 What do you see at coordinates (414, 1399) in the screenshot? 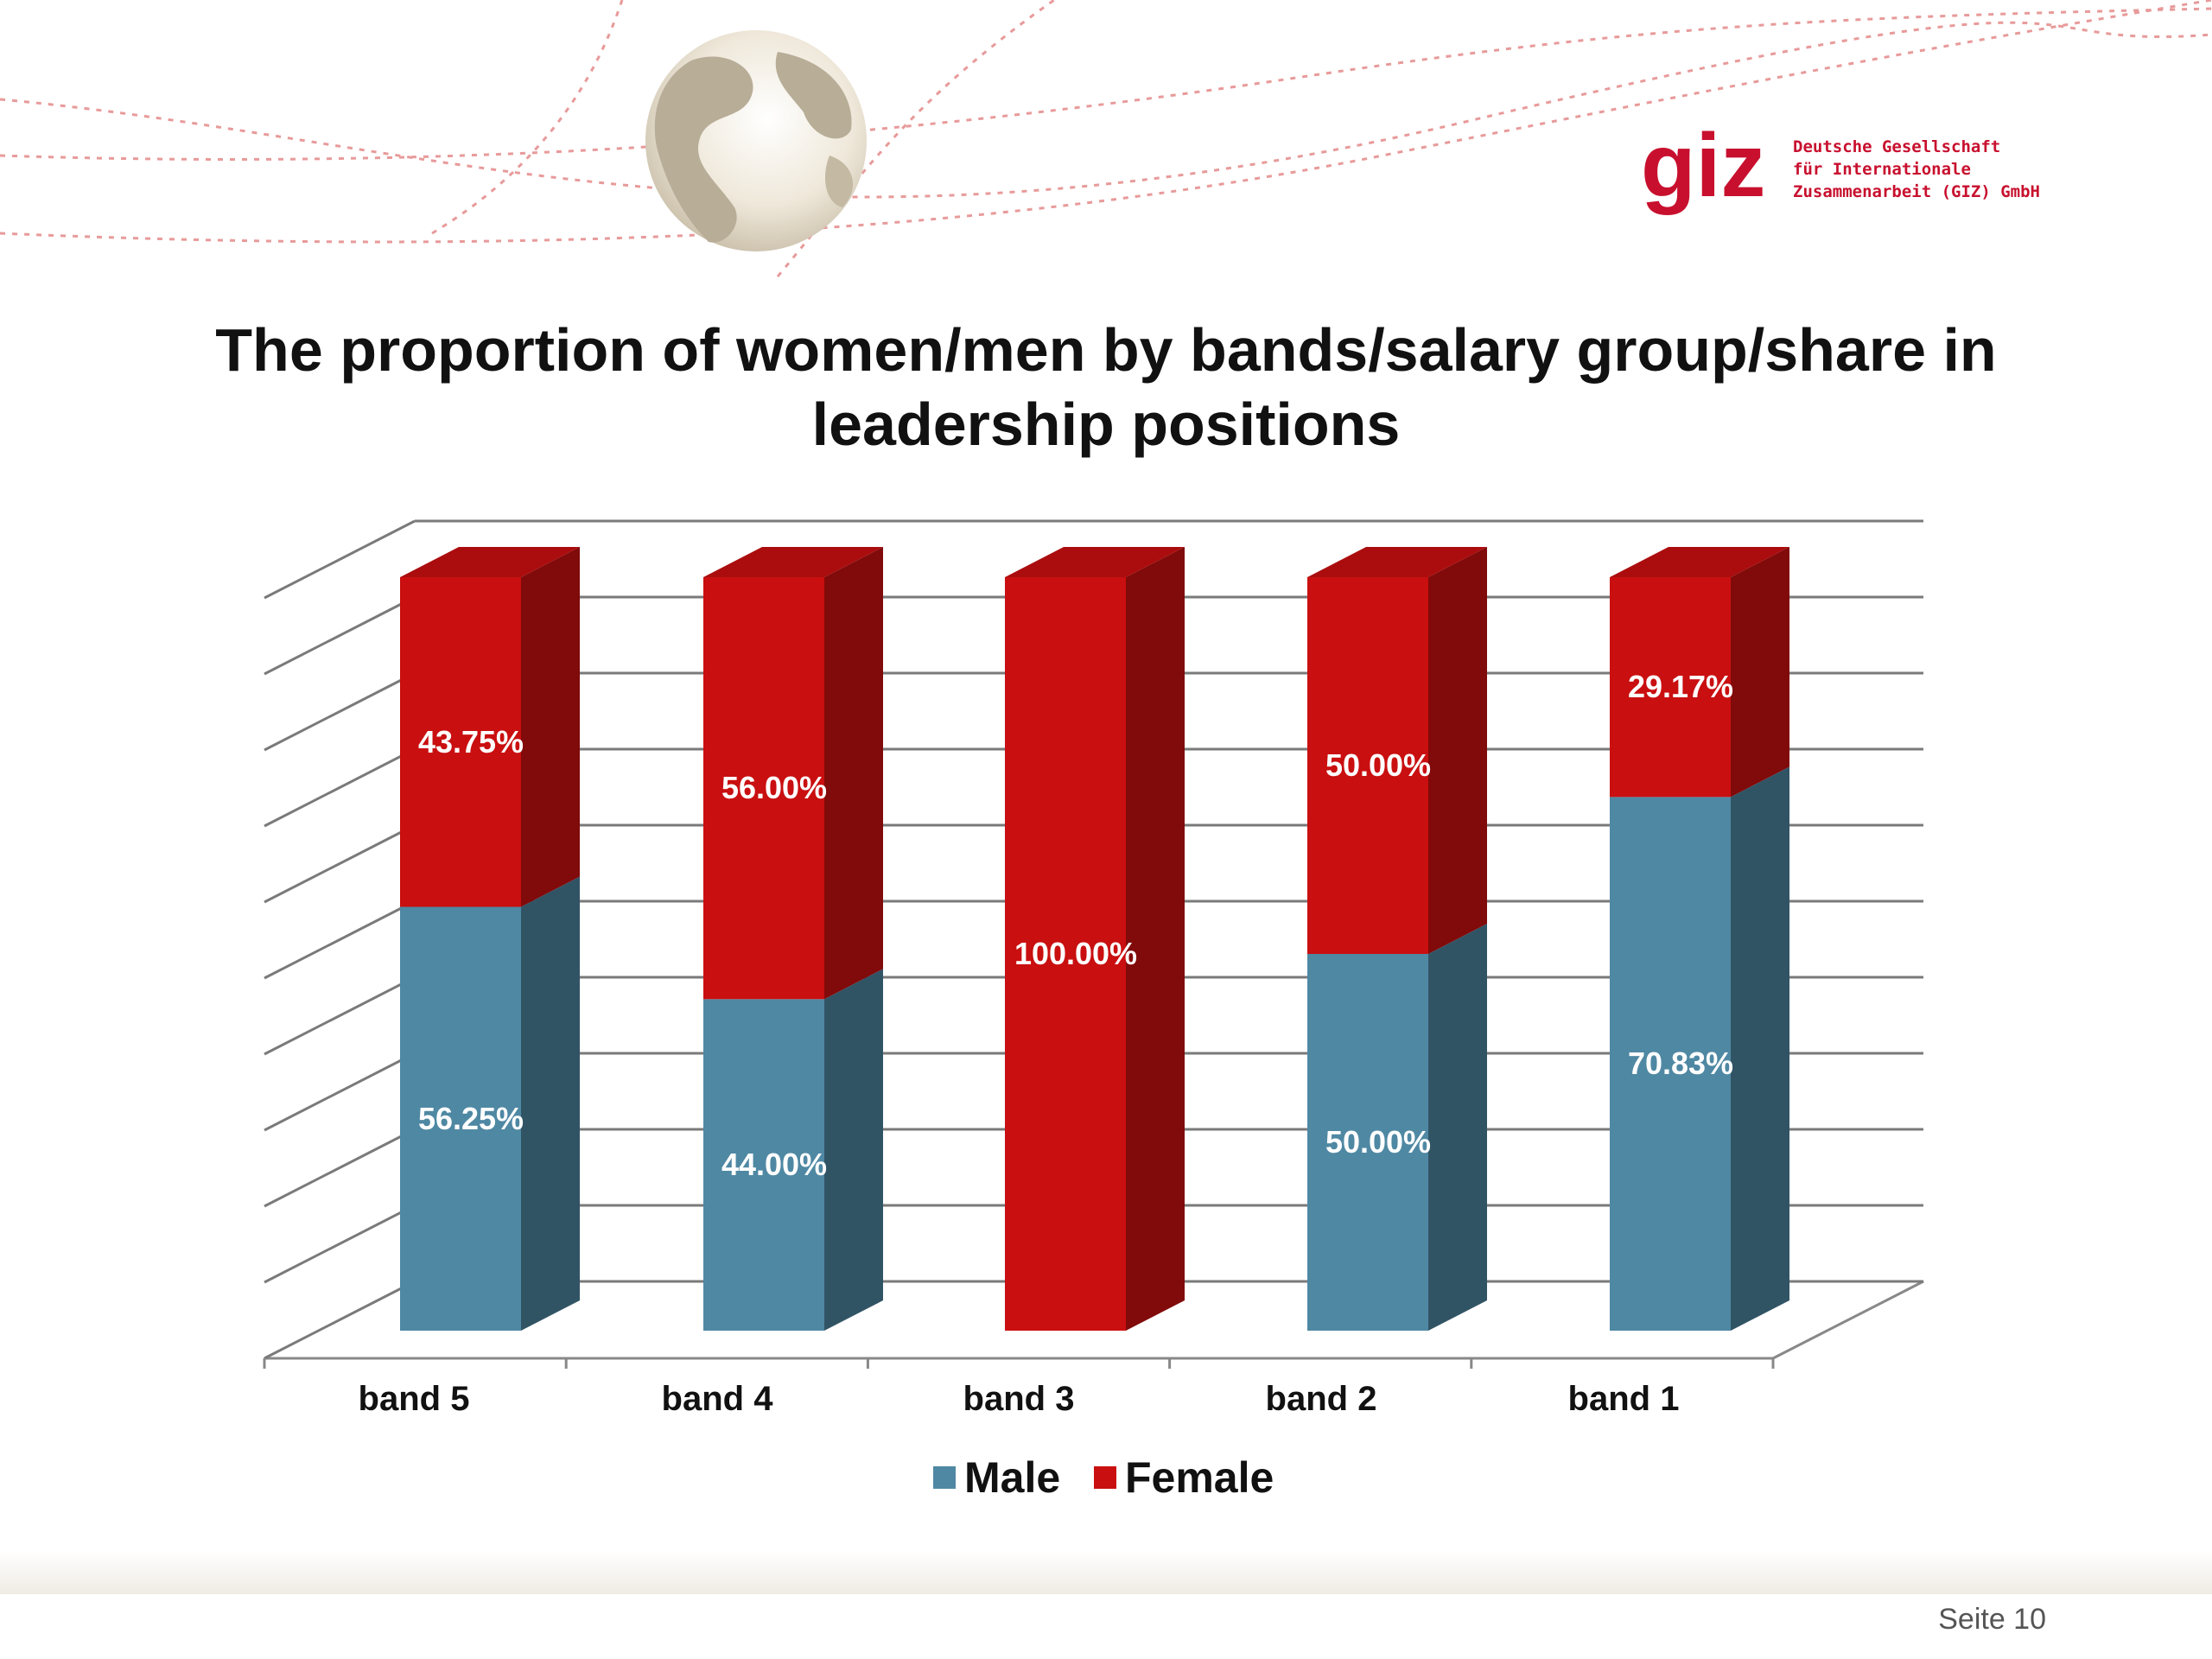
I see `x-tick-label: band 5` at bounding box center [414, 1399].